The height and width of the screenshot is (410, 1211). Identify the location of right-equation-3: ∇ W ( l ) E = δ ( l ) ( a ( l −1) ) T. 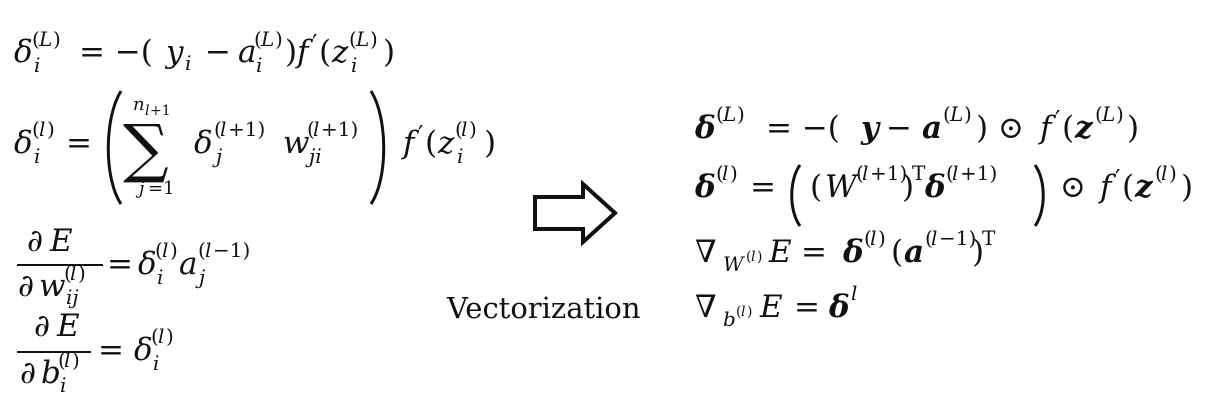
(845, 251).